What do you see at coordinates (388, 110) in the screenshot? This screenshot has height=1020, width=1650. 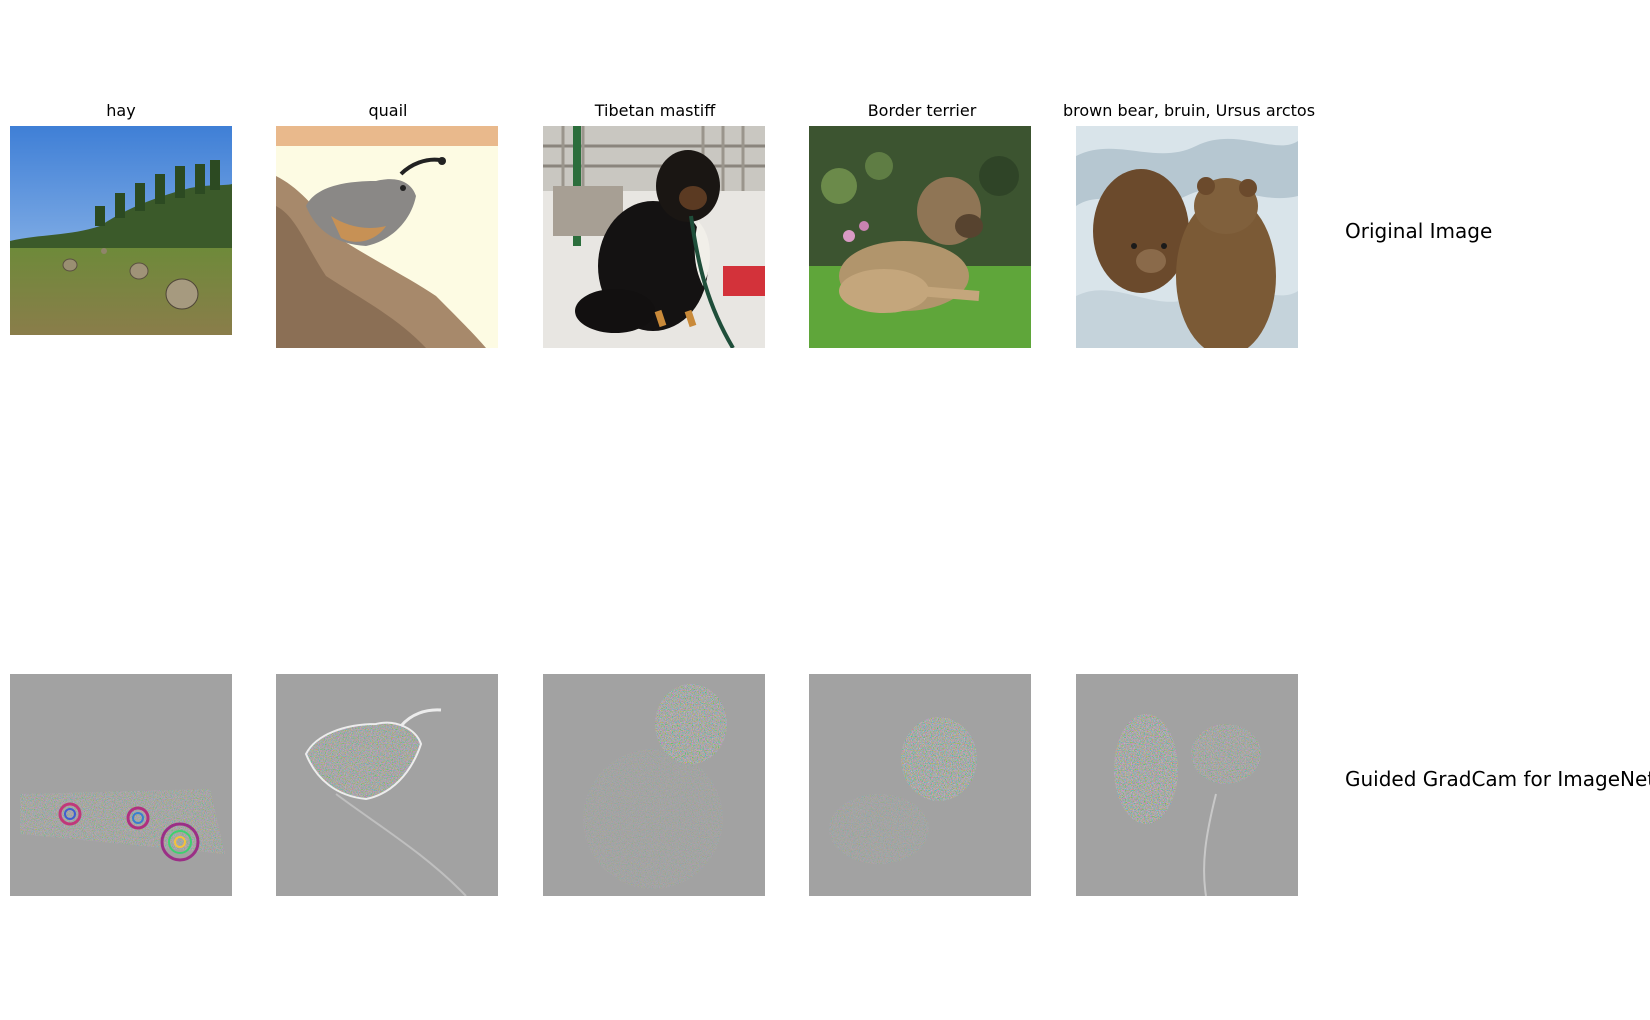 I see `column-title-quail: quail` at bounding box center [388, 110].